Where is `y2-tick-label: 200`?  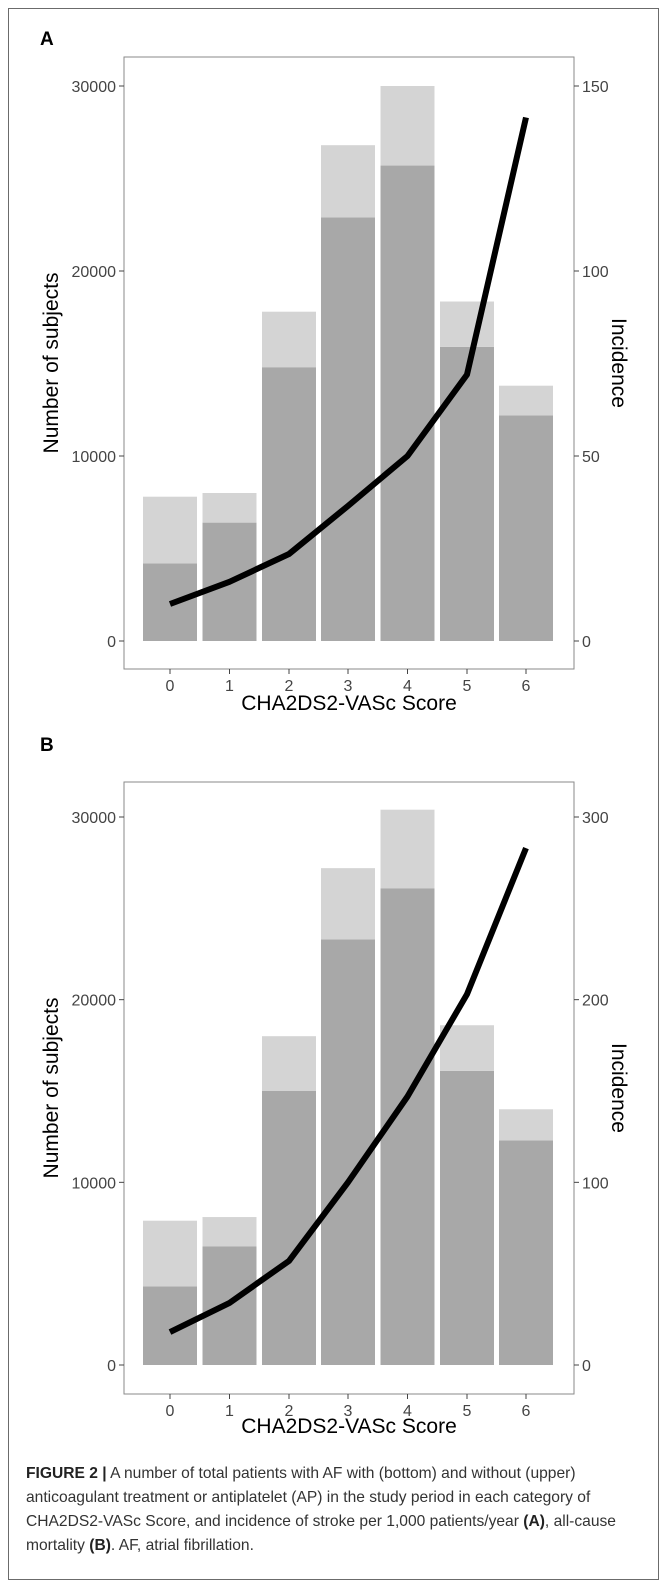 y2-tick-label: 200 is located at coordinates (595, 1001).